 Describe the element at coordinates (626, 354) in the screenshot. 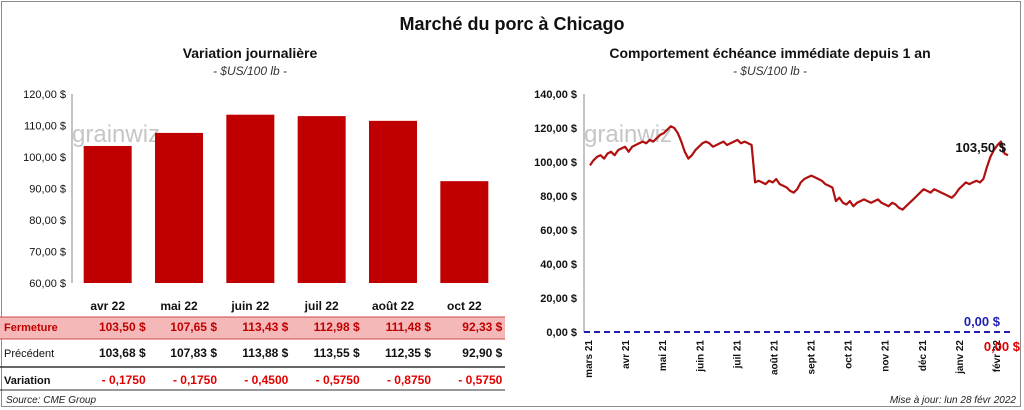

I see `x-month-label: avr 21` at that location.